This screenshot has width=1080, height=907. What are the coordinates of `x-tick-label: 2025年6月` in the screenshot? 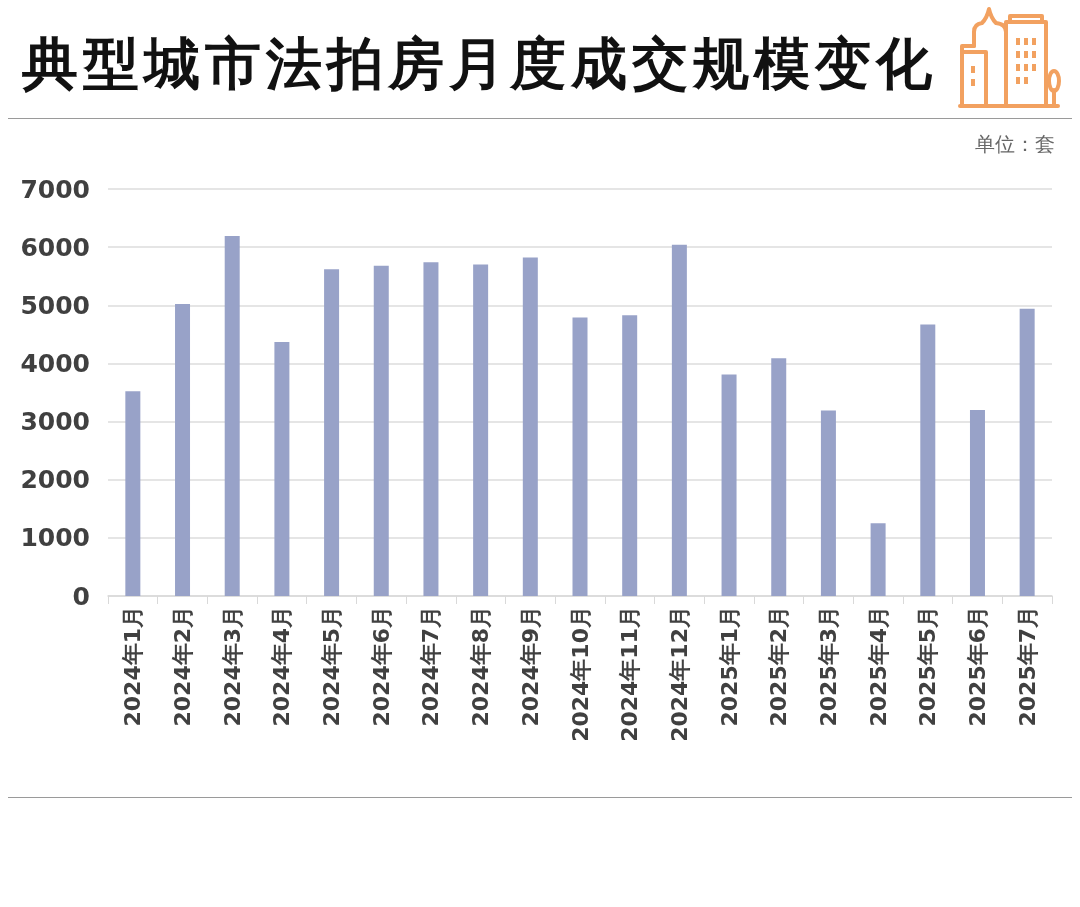 It's located at (977, 666).